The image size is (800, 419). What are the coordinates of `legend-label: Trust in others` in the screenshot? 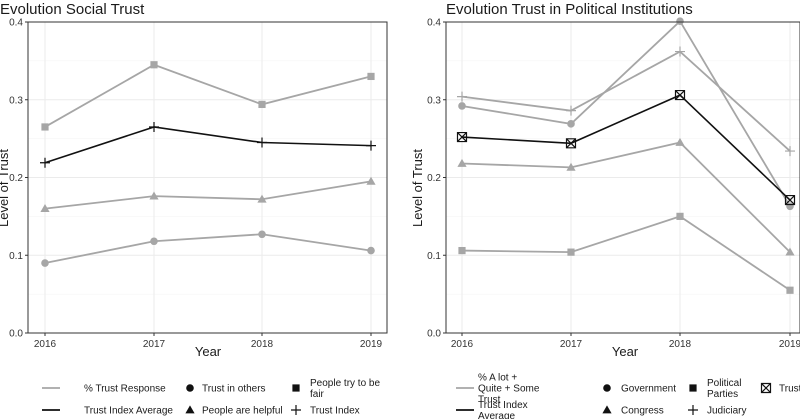 It's located at (234, 389).